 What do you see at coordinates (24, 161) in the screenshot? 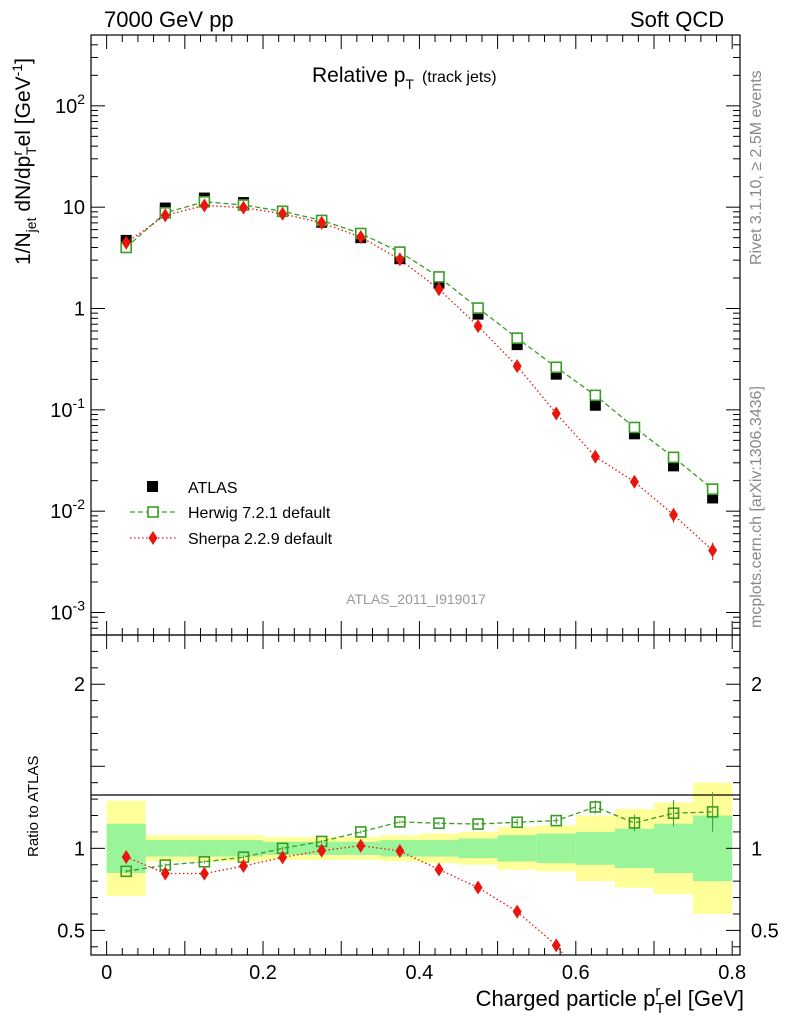
I see `main-plot-y-axis-label: 1/Njet dN/dprTel [GeV-1]` at bounding box center [24, 161].